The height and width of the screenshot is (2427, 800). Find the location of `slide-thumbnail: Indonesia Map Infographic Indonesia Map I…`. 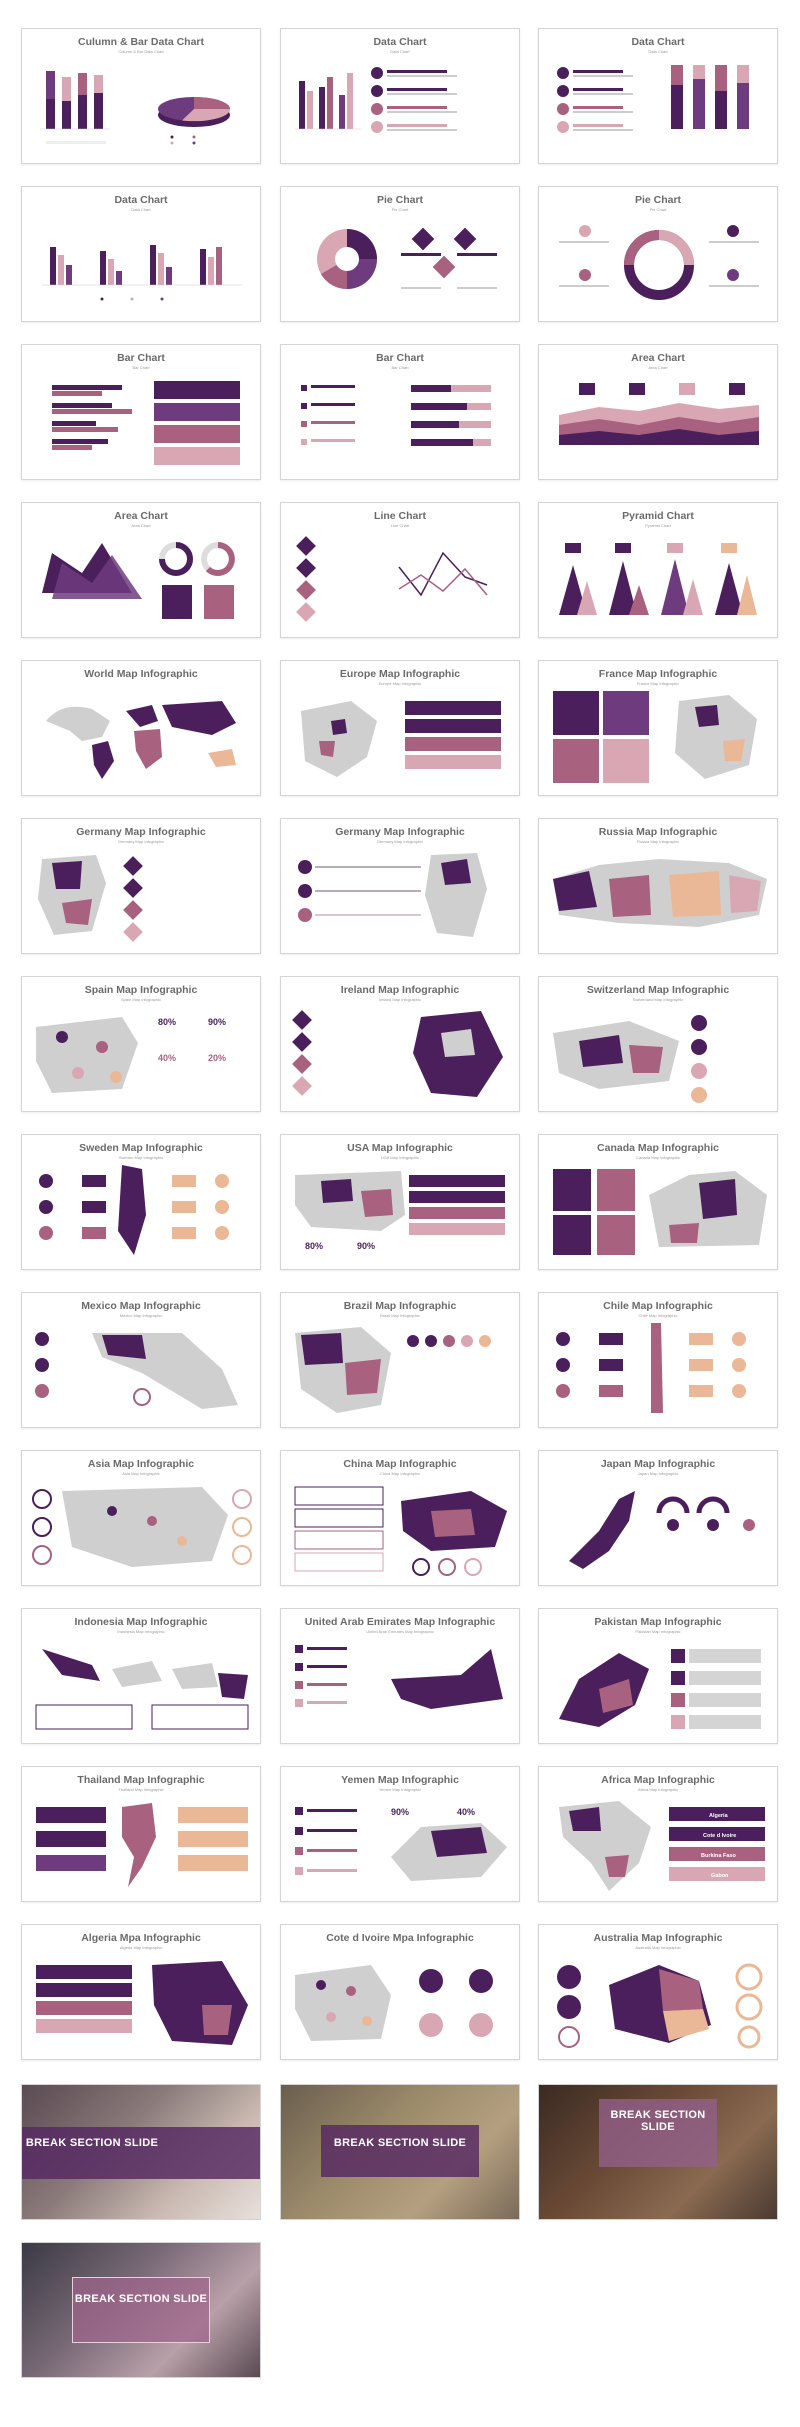

slide-thumbnail: Indonesia Map Infographic Indonesia Map I… is located at coordinates (141, 1676).